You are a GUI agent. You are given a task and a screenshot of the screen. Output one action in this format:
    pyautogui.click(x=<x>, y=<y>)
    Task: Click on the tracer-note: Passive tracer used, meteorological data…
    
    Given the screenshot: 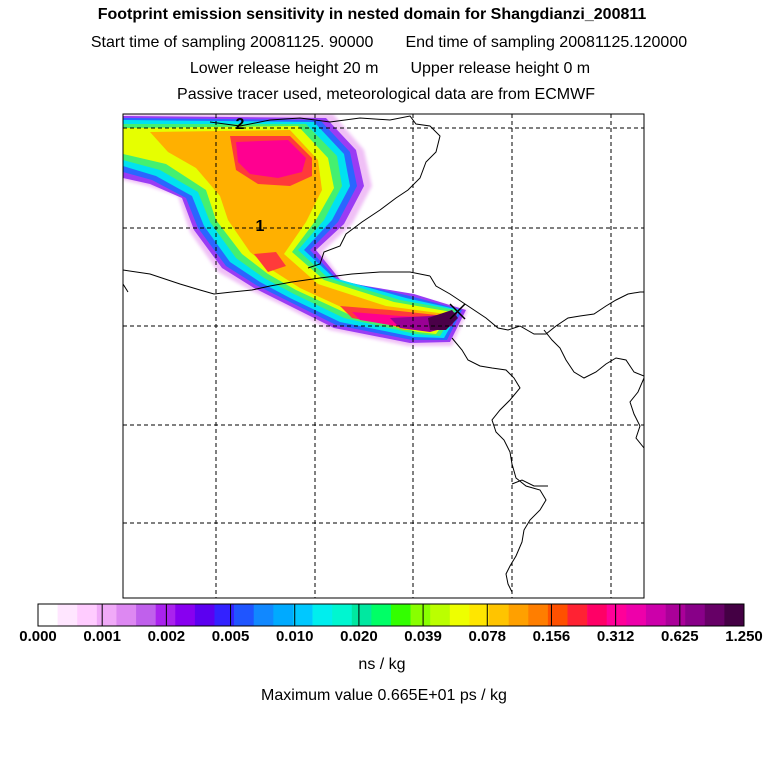 What is the action you would take?
    pyautogui.click(x=386, y=94)
    